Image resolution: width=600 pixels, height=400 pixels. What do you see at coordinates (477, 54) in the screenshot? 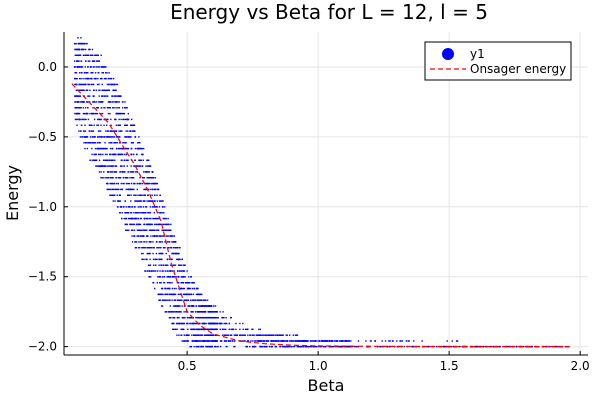
I see `legend-label-y1: y1` at bounding box center [477, 54].